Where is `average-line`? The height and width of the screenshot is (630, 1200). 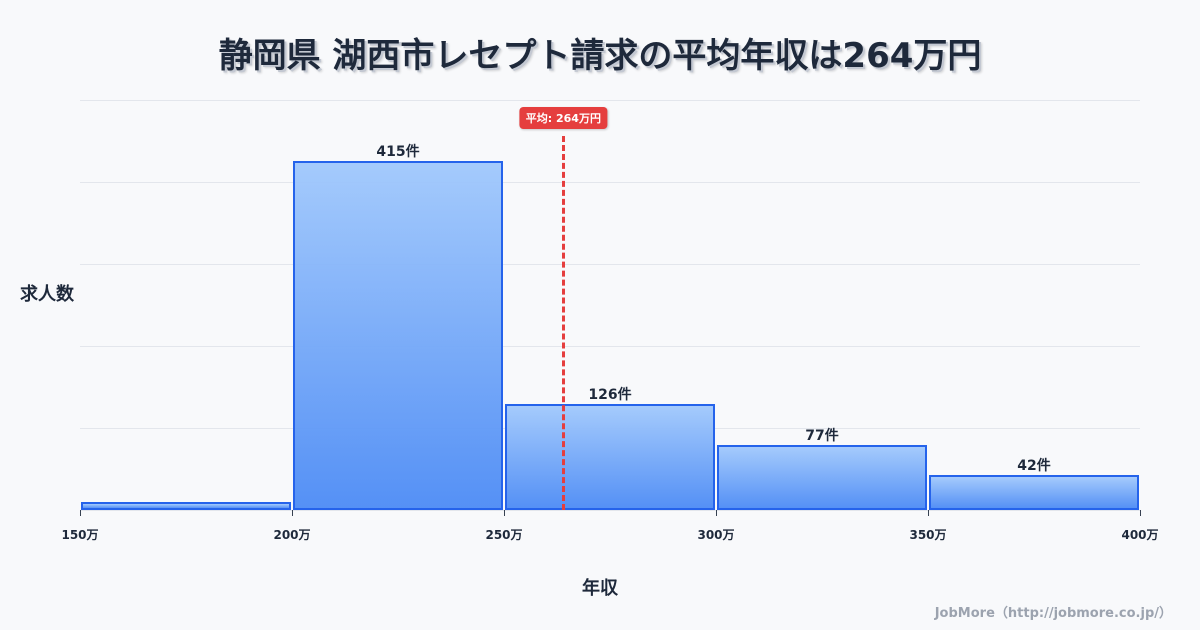
average-line is located at coordinates (563, 323).